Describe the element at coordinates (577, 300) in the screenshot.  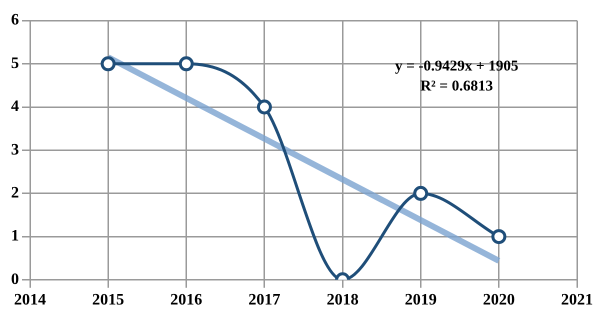
I see `x-tick-label: 2021` at that location.